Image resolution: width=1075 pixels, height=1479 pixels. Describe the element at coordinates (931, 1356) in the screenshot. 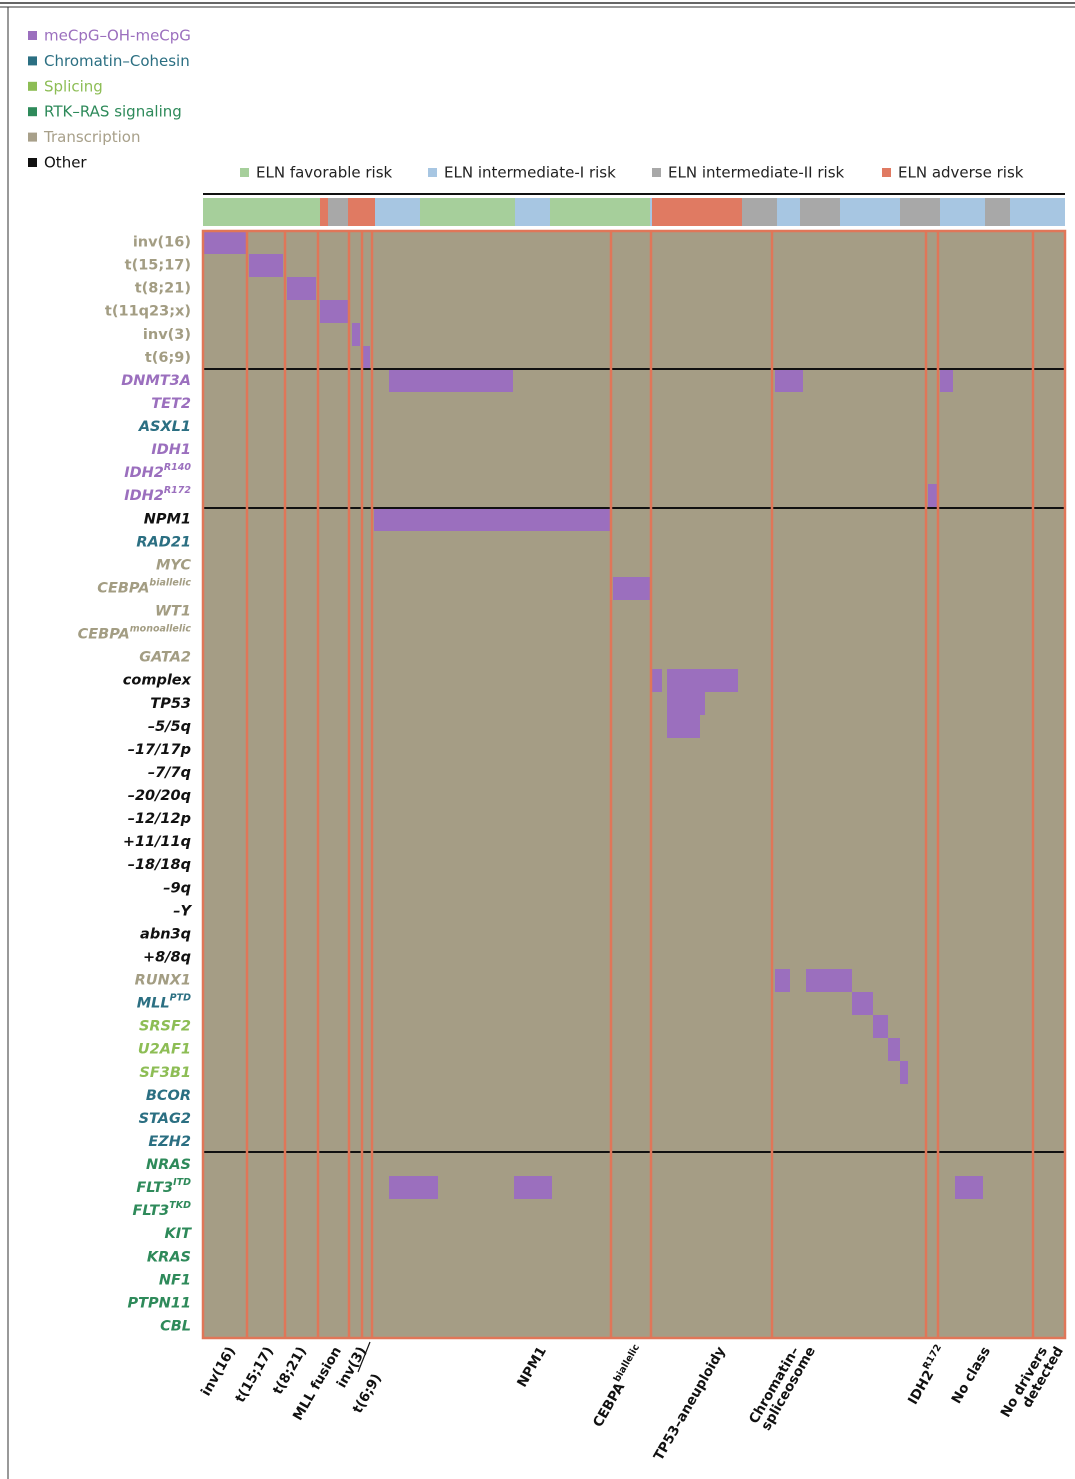

I see `class-label-sup: R172` at that location.